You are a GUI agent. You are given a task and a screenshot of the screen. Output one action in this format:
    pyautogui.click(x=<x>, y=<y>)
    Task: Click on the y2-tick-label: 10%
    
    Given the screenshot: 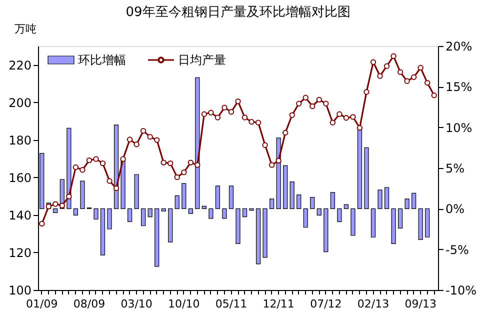 What is the action you would take?
    pyautogui.click(x=459, y=127)
    